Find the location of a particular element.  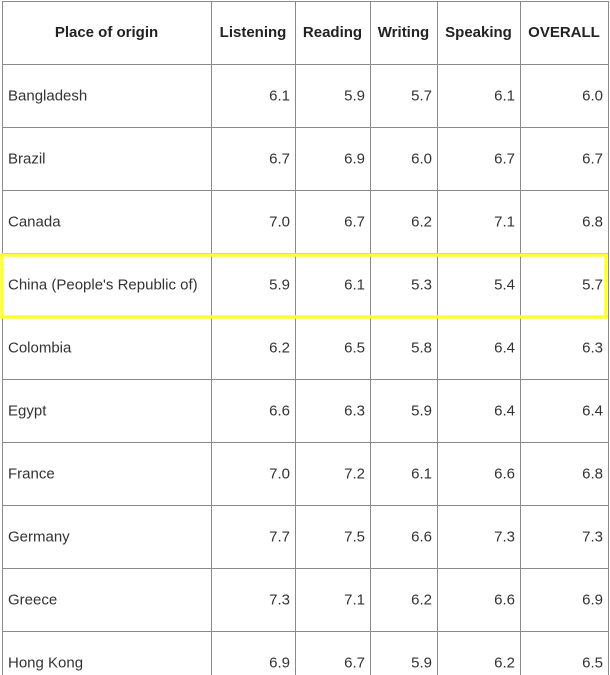

country-cell: Brazil is located at coordinates (27, 158).